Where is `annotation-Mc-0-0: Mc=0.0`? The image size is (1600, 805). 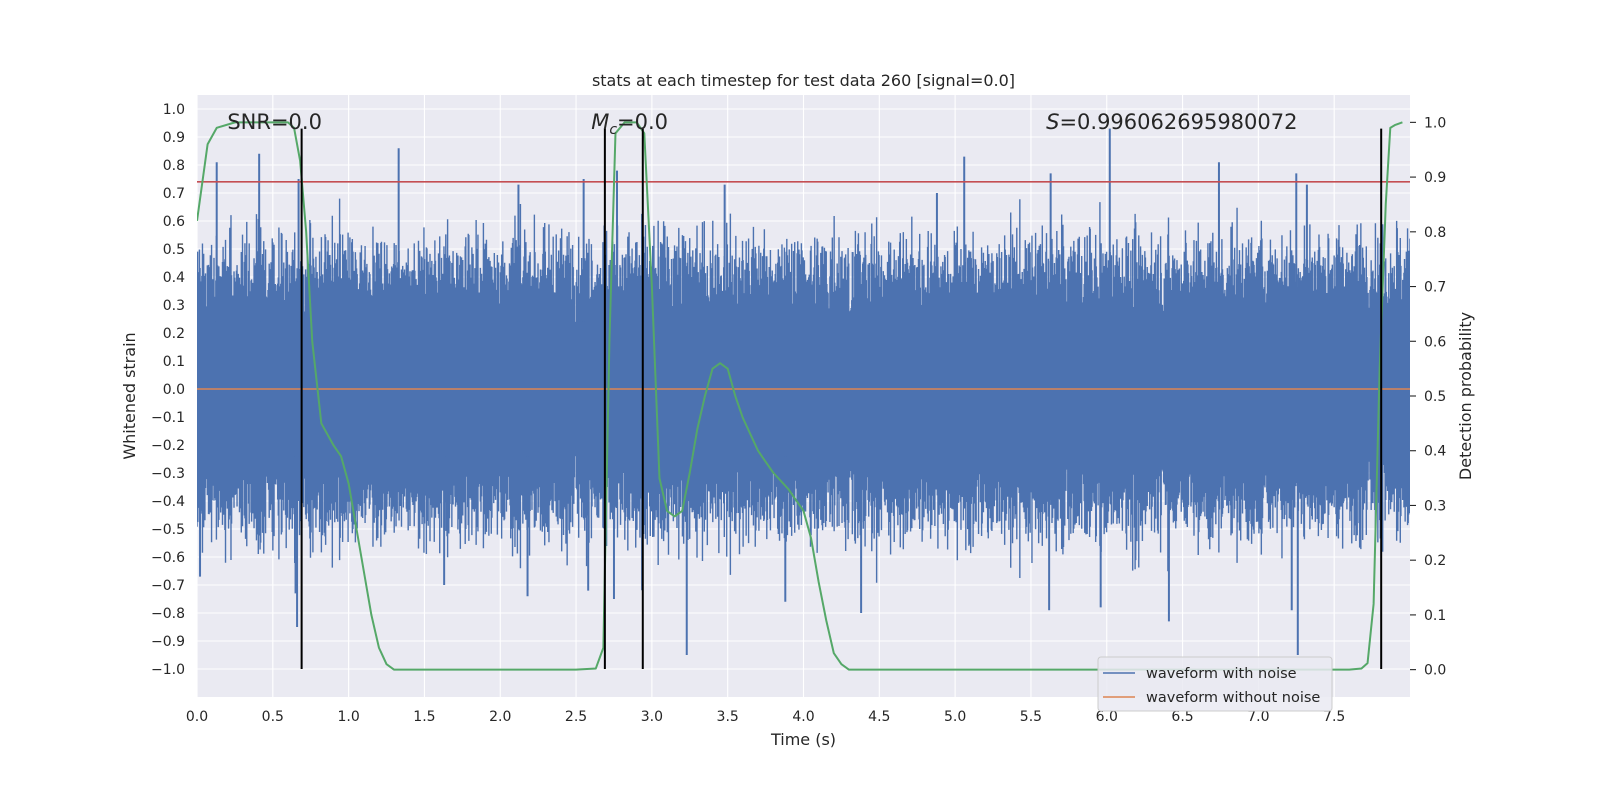 annotation-Mc-0-0: Mc=0.0 is located at coordinates (629, 124).